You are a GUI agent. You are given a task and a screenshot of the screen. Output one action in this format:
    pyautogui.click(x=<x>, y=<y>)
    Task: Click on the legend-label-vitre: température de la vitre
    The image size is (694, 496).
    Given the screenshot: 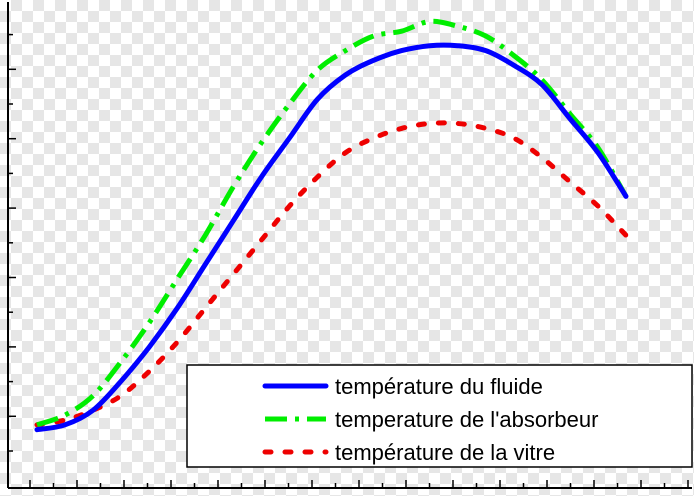 What is the action you would take?
    pyautogui.click(x=445, y=452)
    